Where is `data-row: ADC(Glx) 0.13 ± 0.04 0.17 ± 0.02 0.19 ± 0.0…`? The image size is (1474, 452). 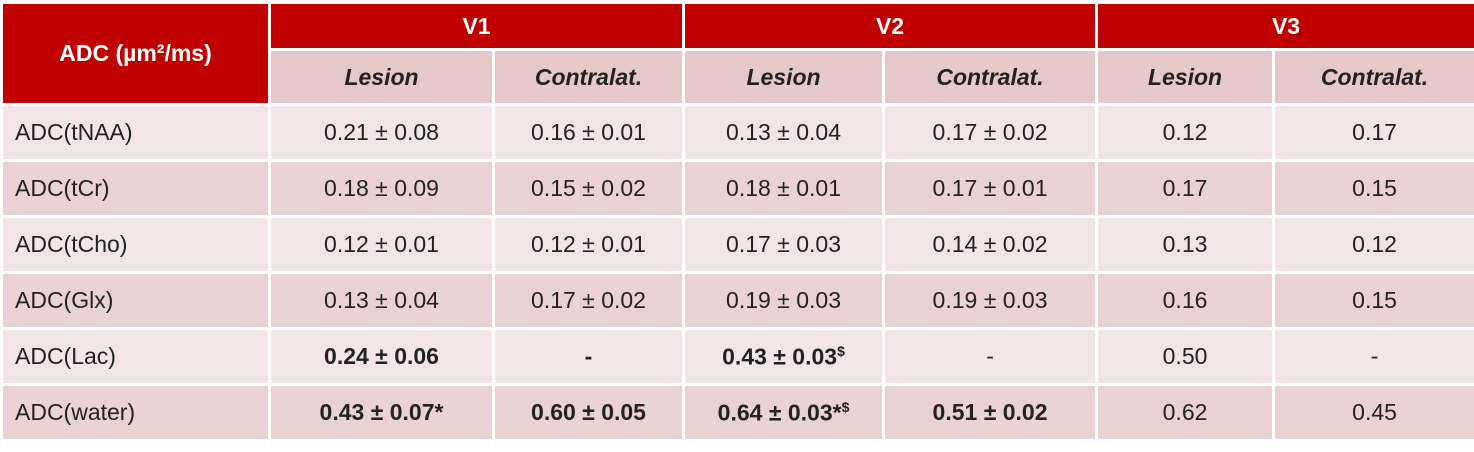
data-row: ADC(Glx) 0.13 ± 0.04 0.17 ± 0.02 0.19 ± 0.0… is located at coordinates (738, 301).